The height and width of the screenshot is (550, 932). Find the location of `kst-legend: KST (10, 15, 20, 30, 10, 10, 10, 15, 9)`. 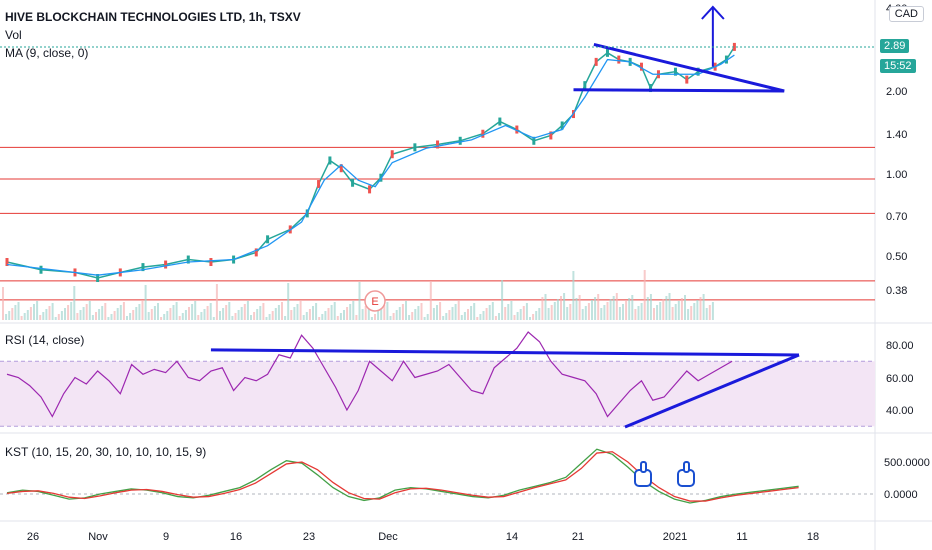

kst-legend: KST (10, 15, 20, 30, 10, 10, 10, 15, 9) is located at coordinates (106, 452).